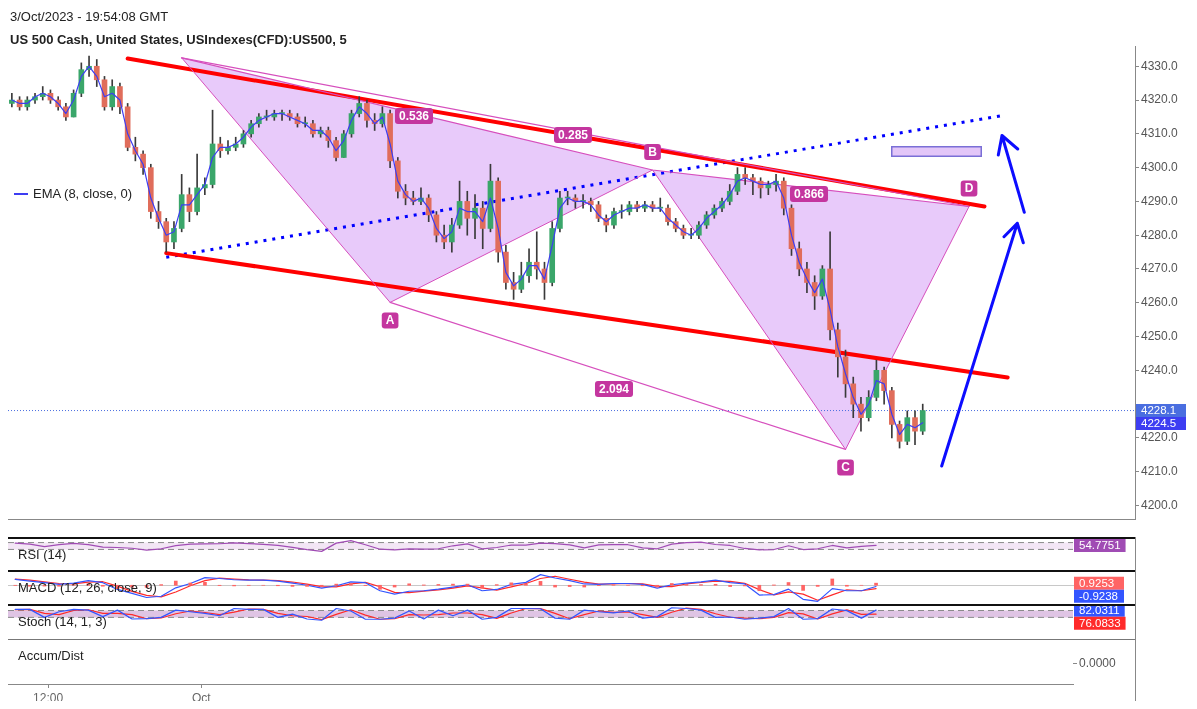 The image size is (1197, 709). I want to click on y-tick-label: 4210.0, so click(1160, 471).